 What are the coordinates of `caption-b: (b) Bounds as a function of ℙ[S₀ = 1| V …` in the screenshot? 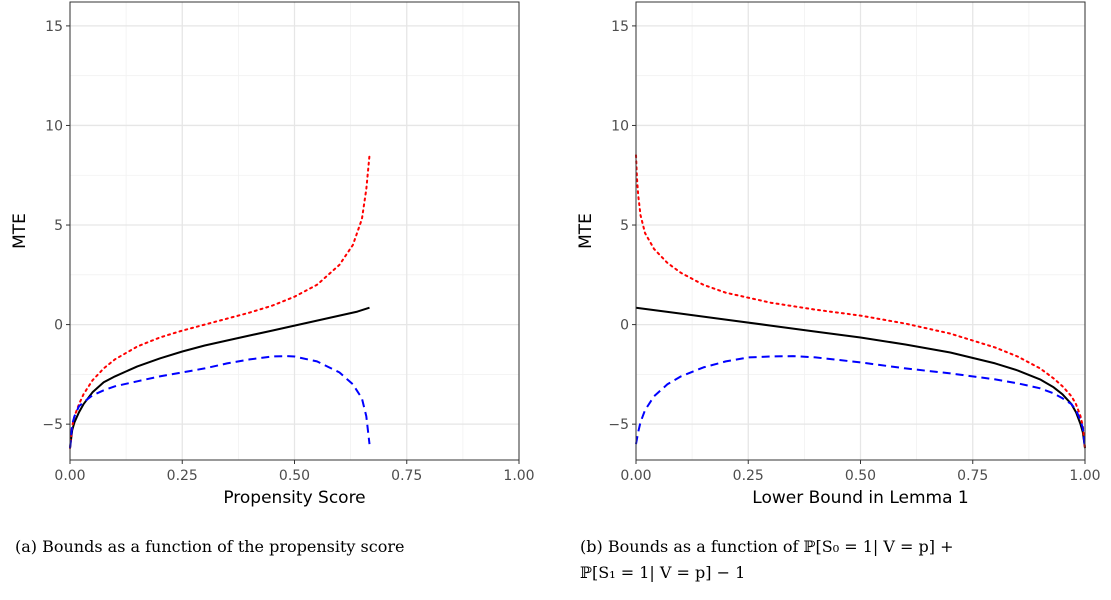 It's located at (767, 560).